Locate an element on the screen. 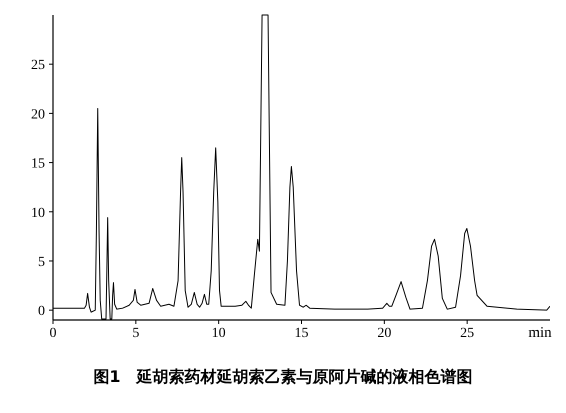  y-tick-label: 10 is located at coordinates (38, 213).